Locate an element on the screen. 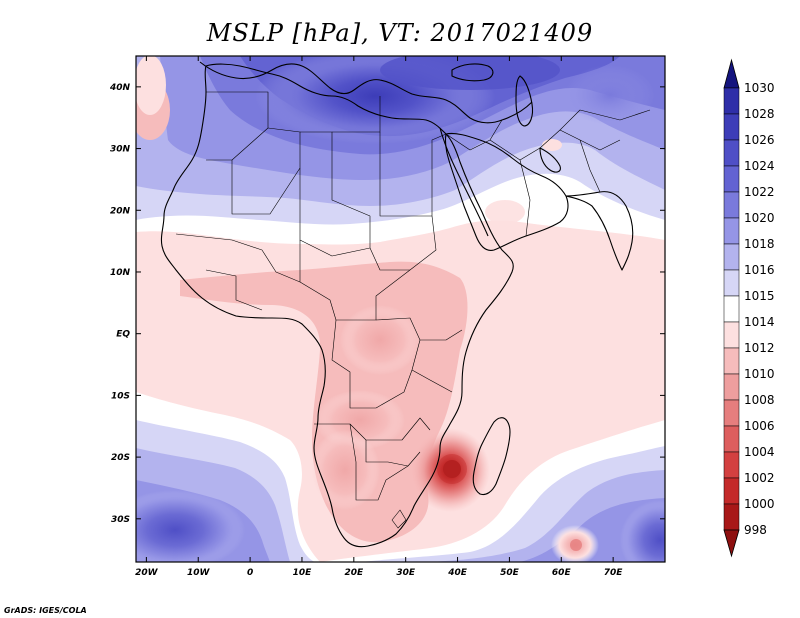  colorbar-label: 1028 is located at coordinates (759, 114).